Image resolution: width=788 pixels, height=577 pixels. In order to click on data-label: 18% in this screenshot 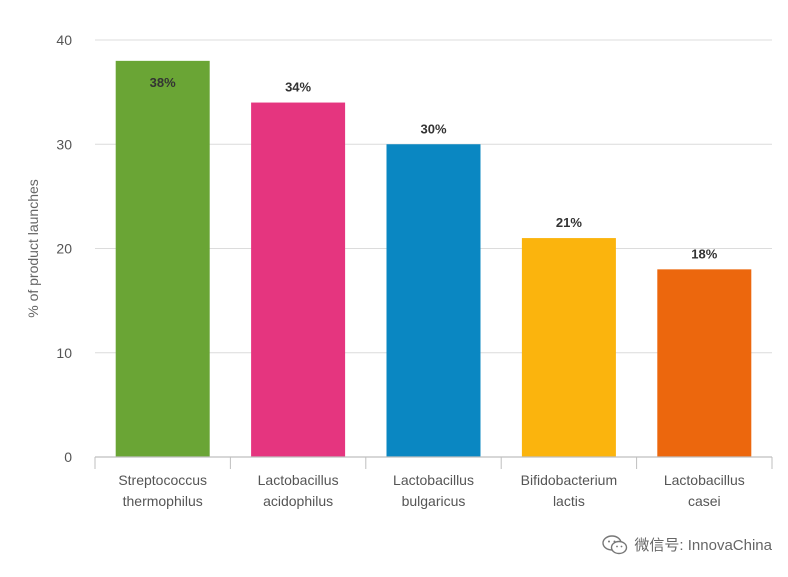, I will do `click(704, 253)`.